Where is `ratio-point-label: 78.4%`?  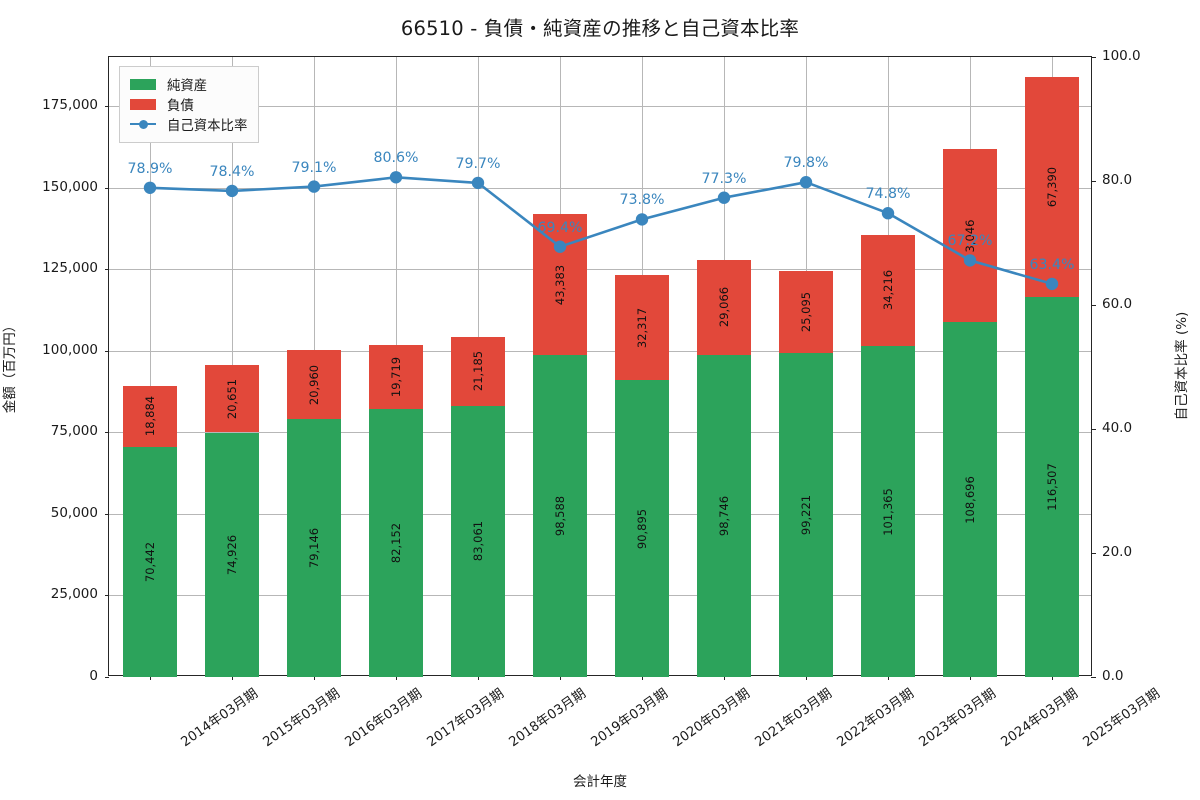 ratio-point-label: 78.4% is located at coordinates (232, 171).